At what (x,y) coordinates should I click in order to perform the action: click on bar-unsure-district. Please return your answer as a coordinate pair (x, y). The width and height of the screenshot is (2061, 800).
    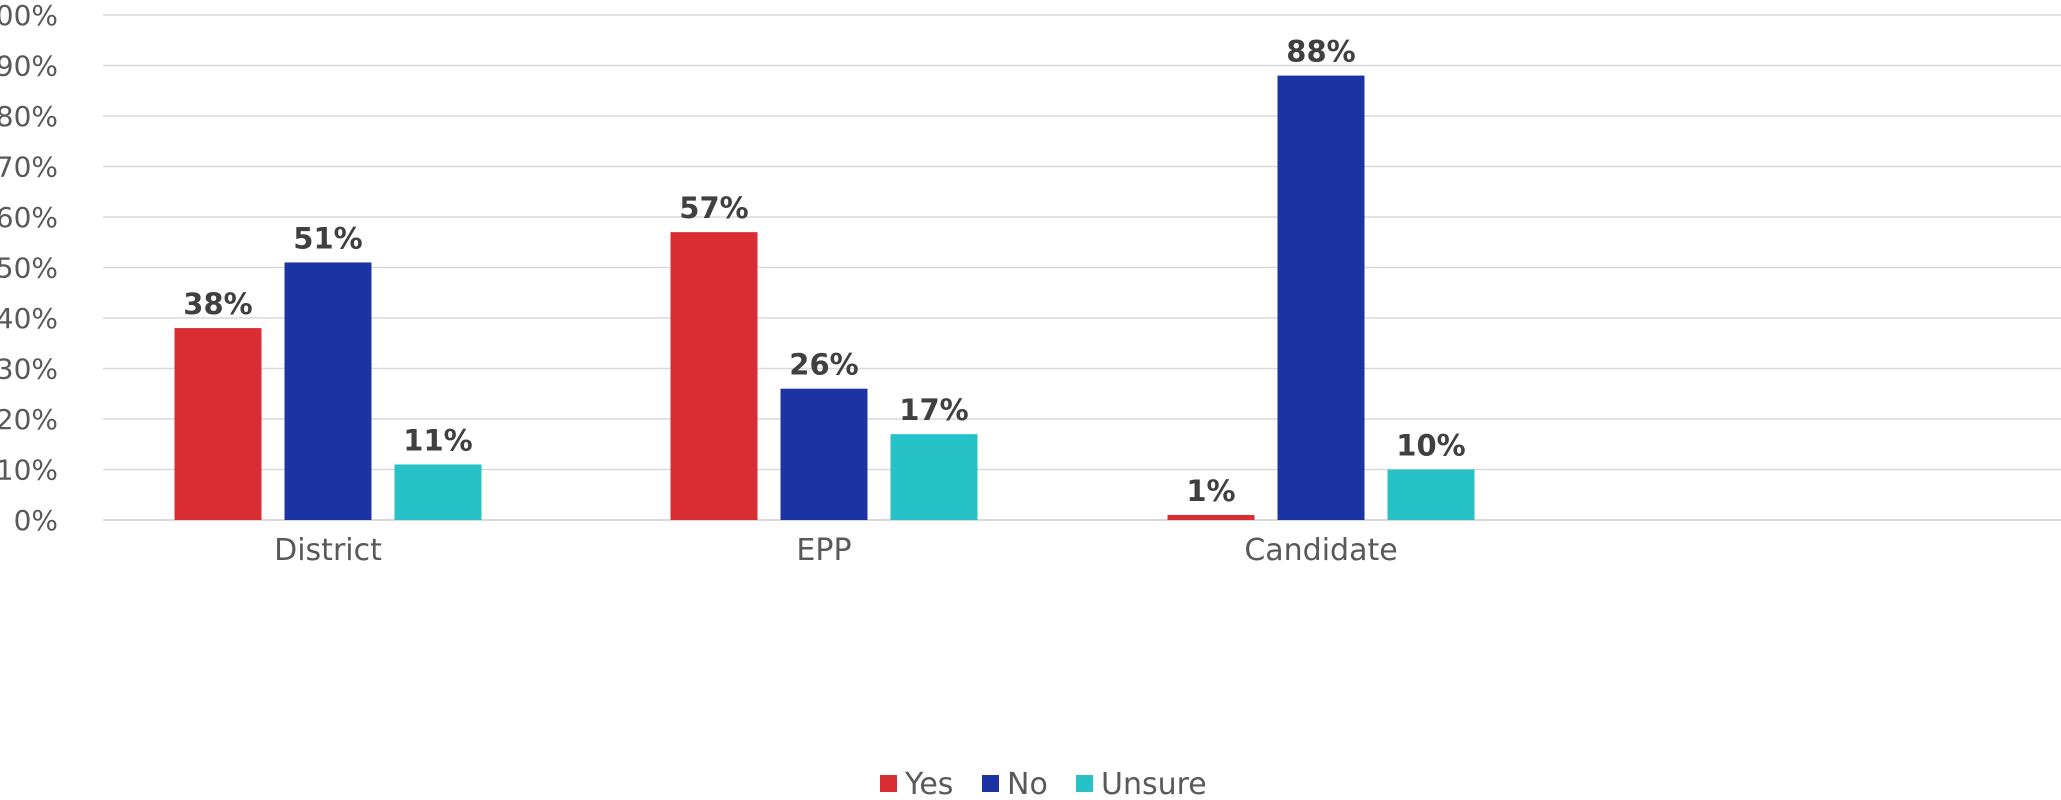
    Looking at the image, I should click on (438, 492).